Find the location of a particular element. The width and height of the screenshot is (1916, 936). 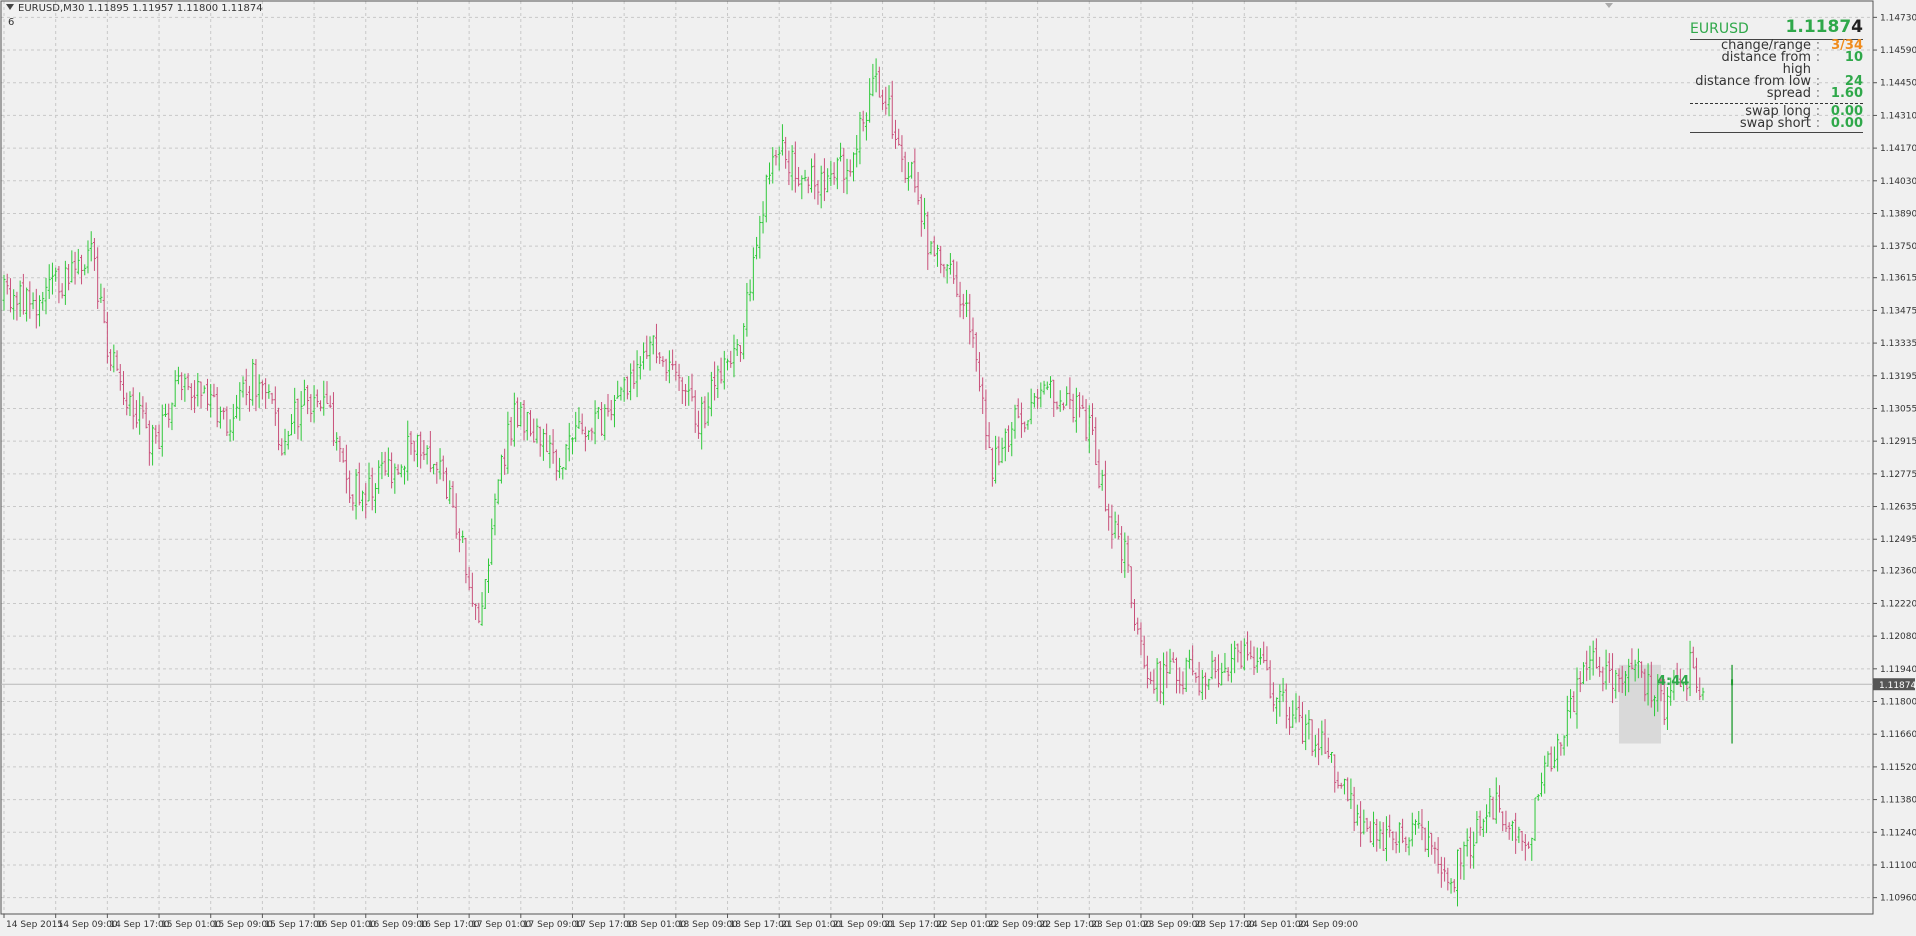

info-row: distance from high: 10 is located at coordinates (1776, 63).